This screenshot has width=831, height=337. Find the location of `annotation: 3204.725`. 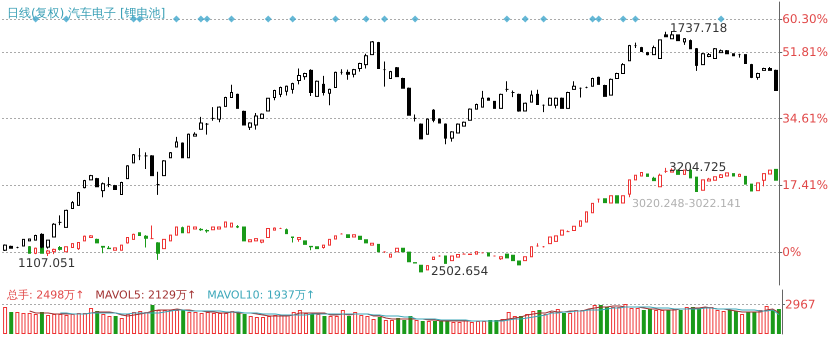

annotation: 3204.725 is located at coordinates (697, 167).